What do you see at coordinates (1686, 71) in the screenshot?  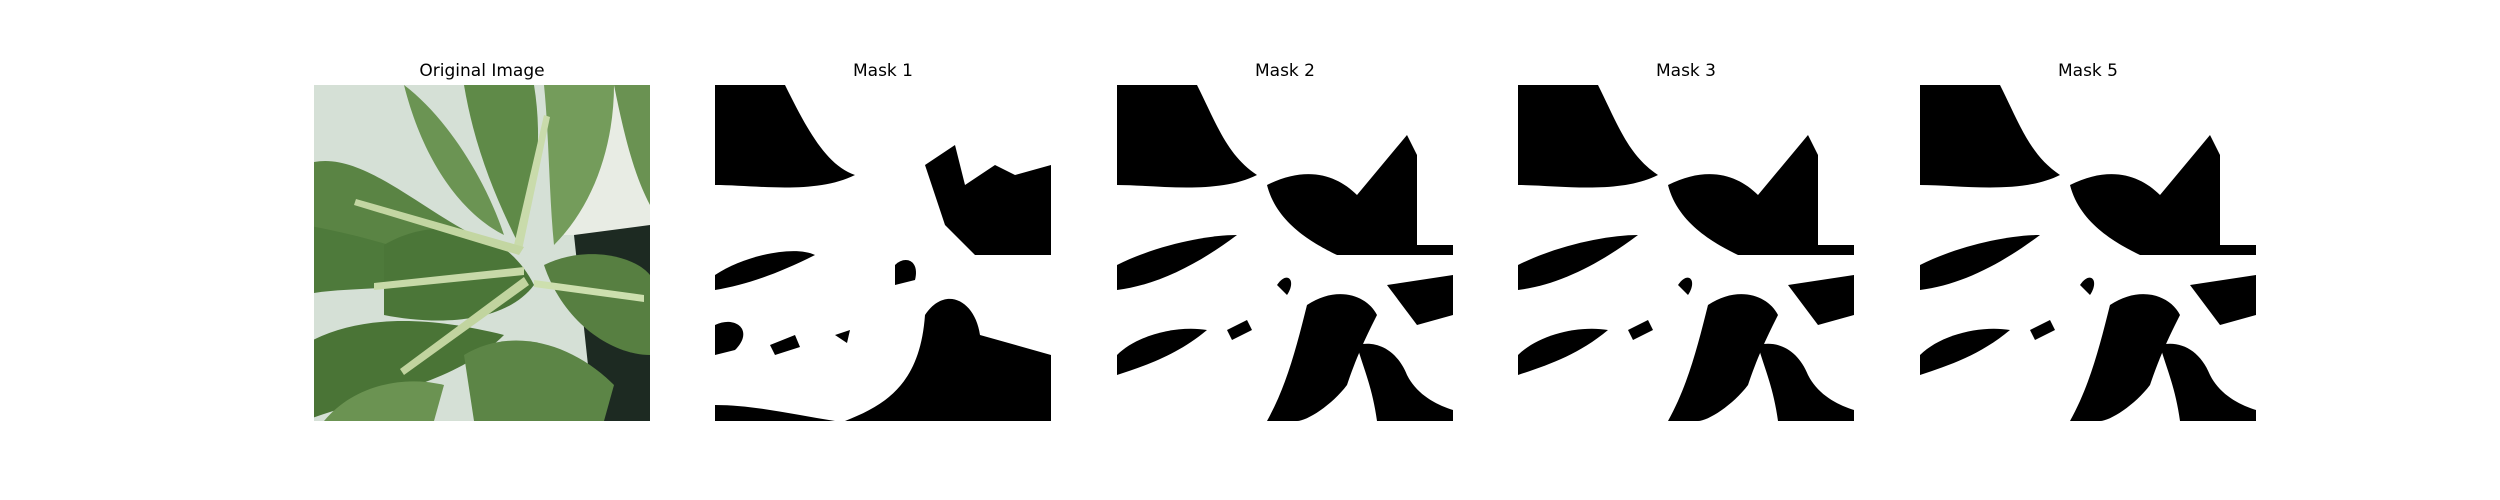 I see `panel-title: Mask 3` at bounding box center [1686, 71].